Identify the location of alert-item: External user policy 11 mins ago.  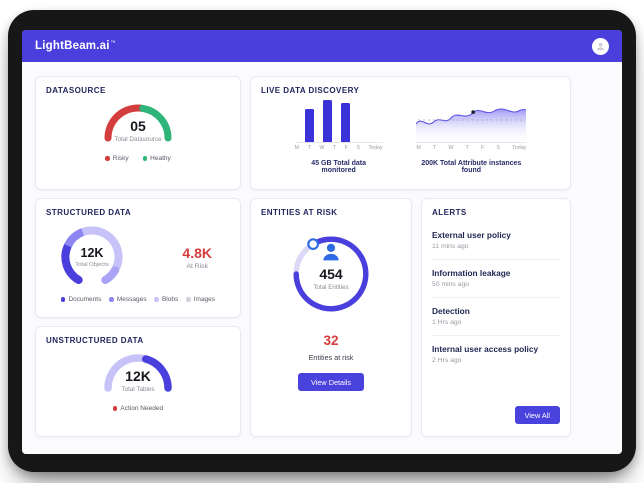
(496, 241).